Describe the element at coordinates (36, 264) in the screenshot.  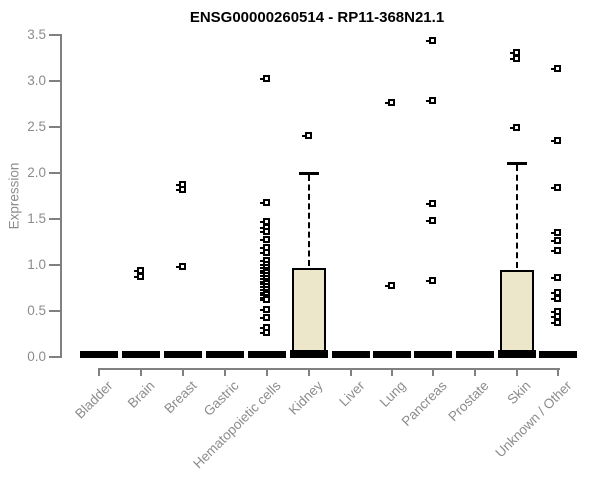
I see `y-tick-label: 1.0` at that location.